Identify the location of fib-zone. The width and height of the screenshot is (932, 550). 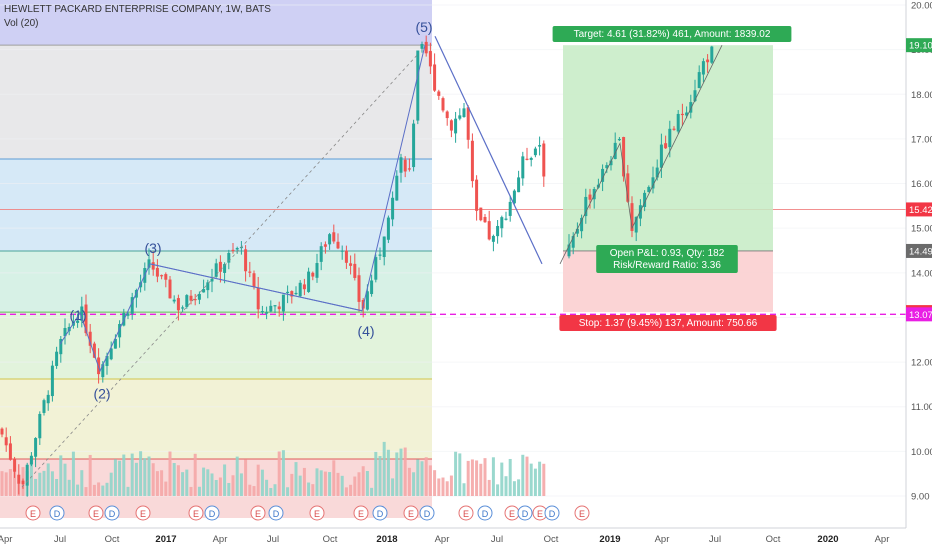
(216, 102).